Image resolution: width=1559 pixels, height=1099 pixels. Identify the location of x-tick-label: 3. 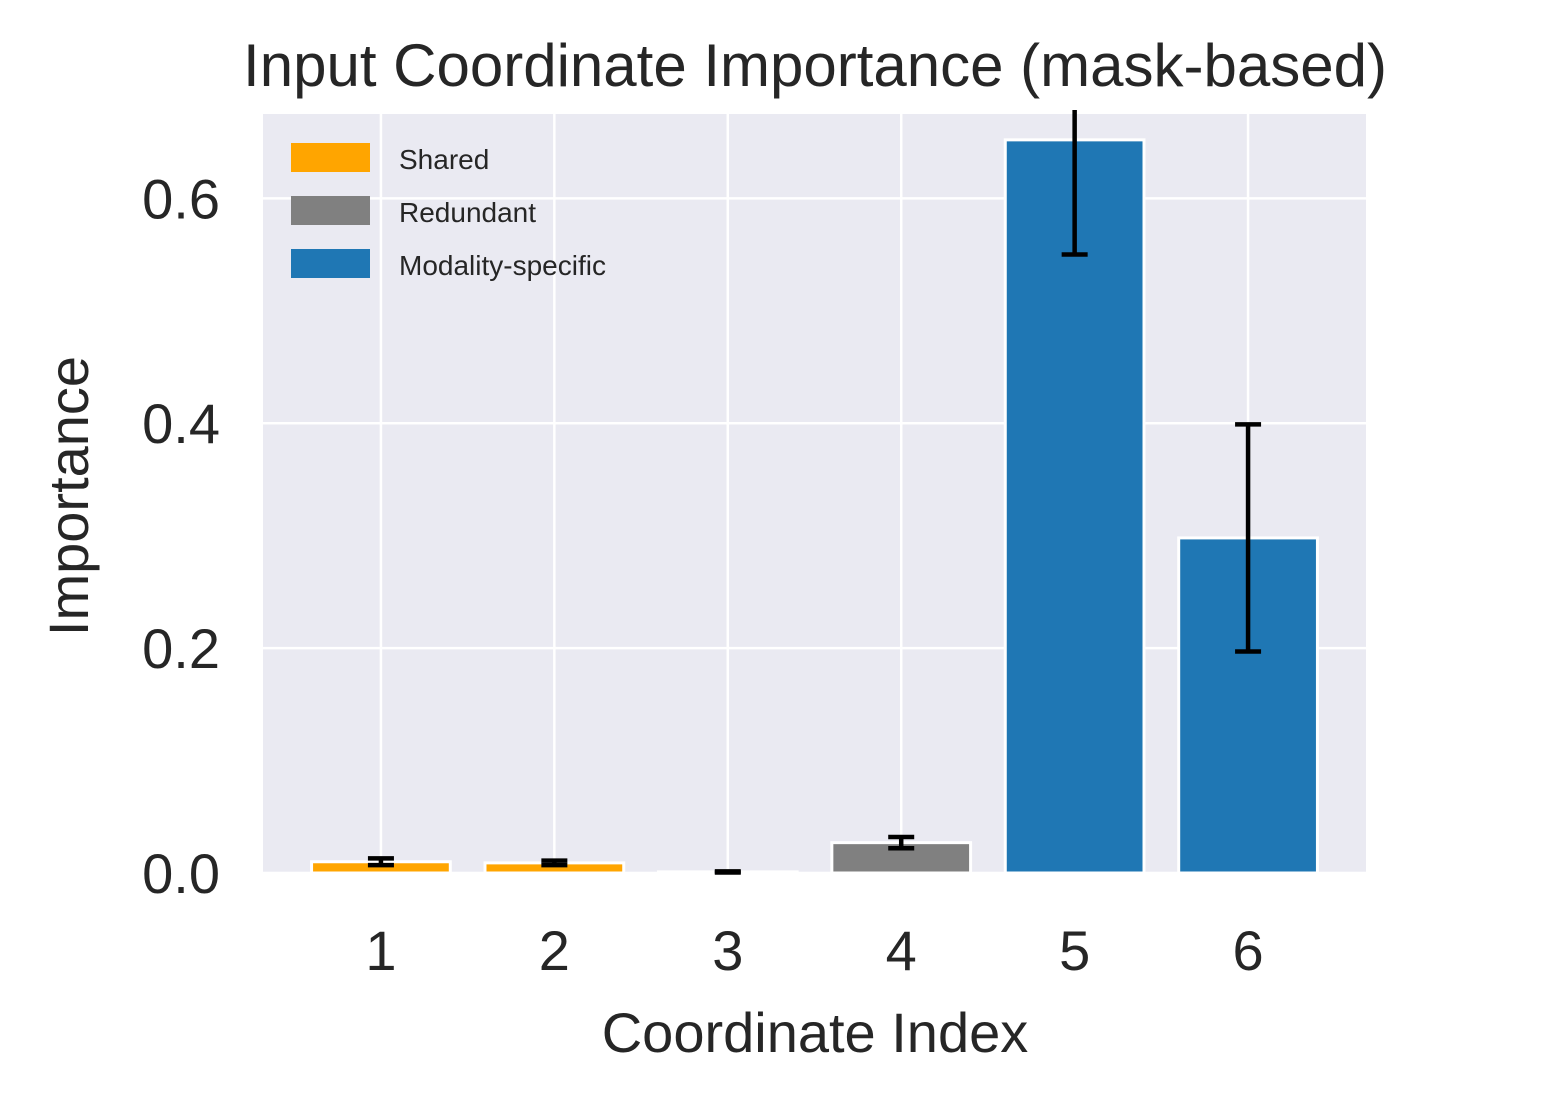
(727, 950).